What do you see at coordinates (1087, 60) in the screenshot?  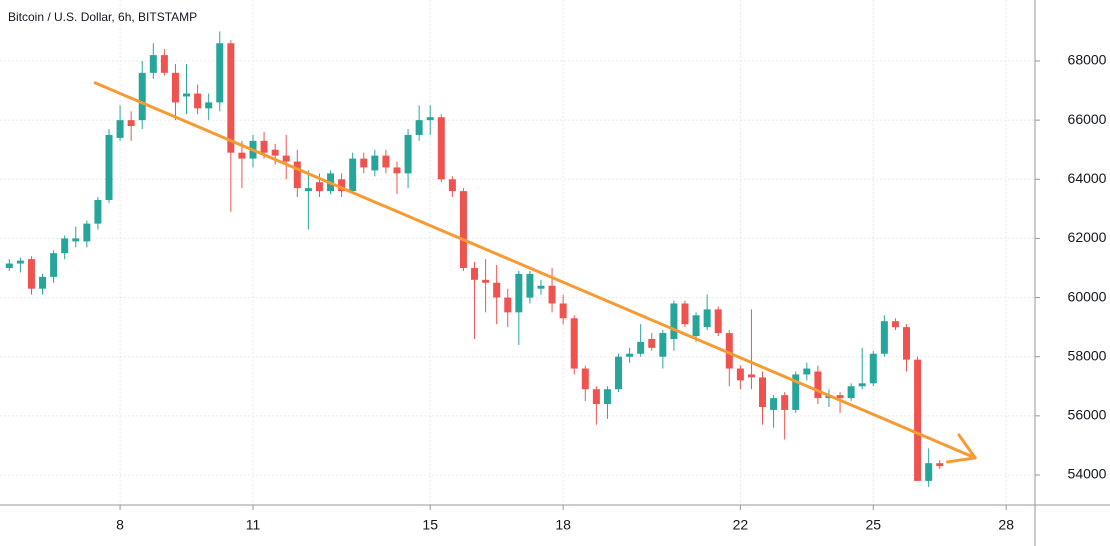 I see `y-tick-label: 68000` at bounding box center [1087, 60].